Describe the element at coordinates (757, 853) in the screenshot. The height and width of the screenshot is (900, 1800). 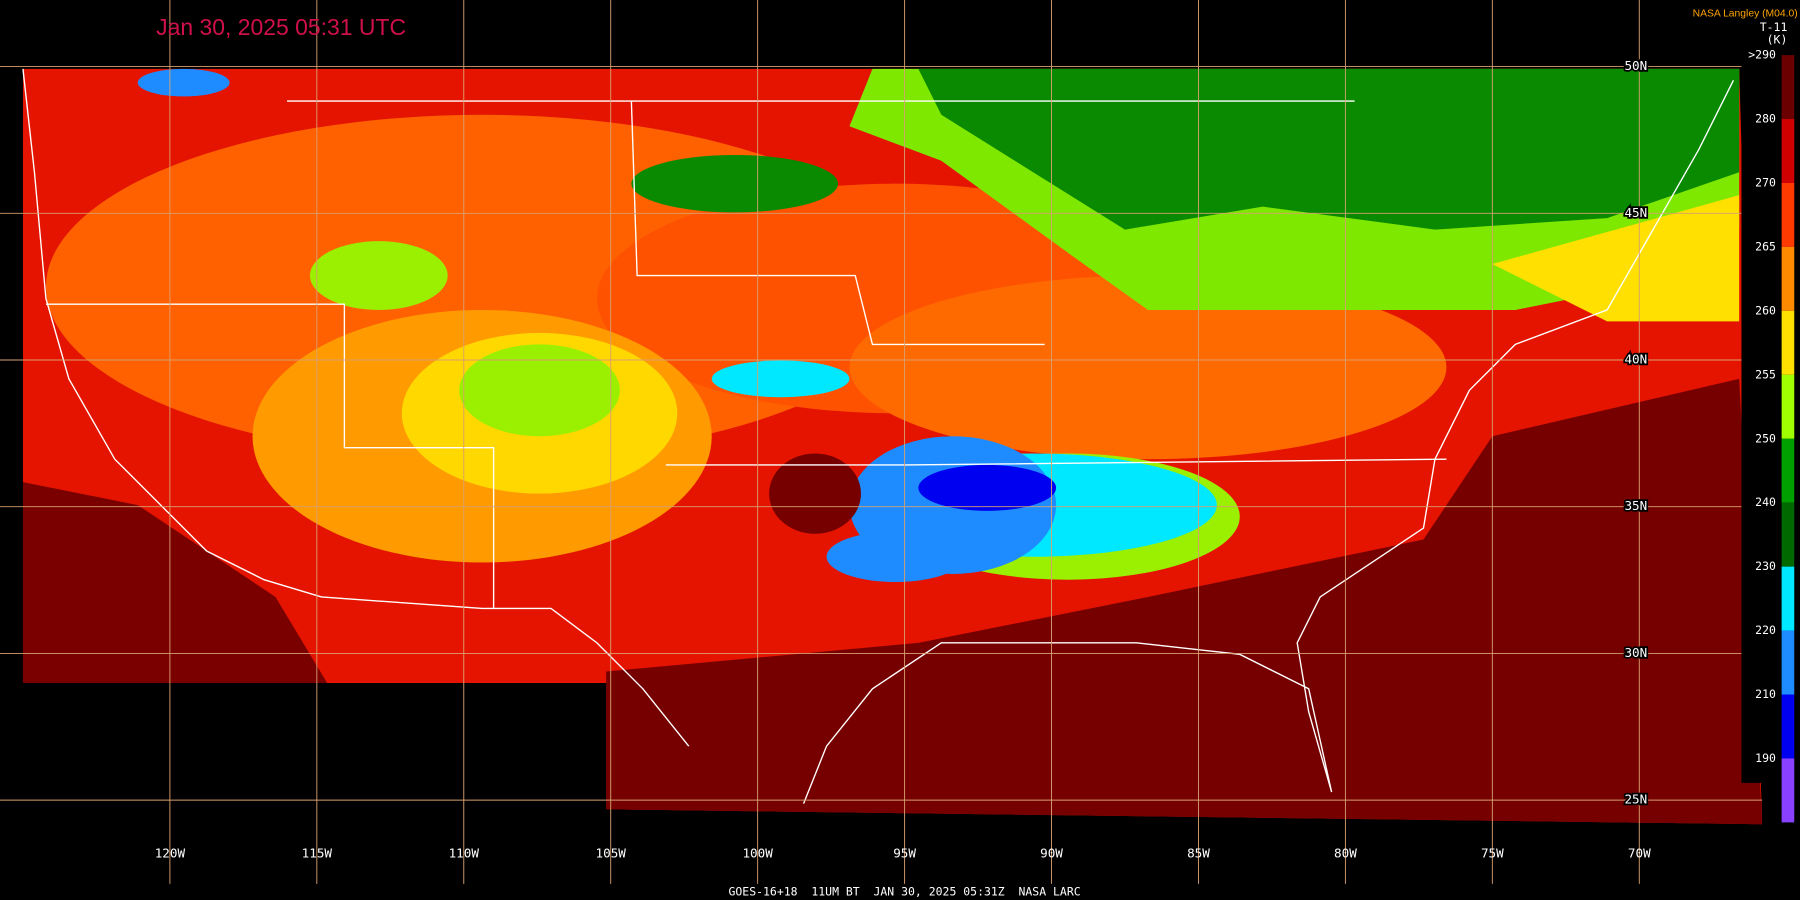
I see `longitude-label: 100W` at that location.